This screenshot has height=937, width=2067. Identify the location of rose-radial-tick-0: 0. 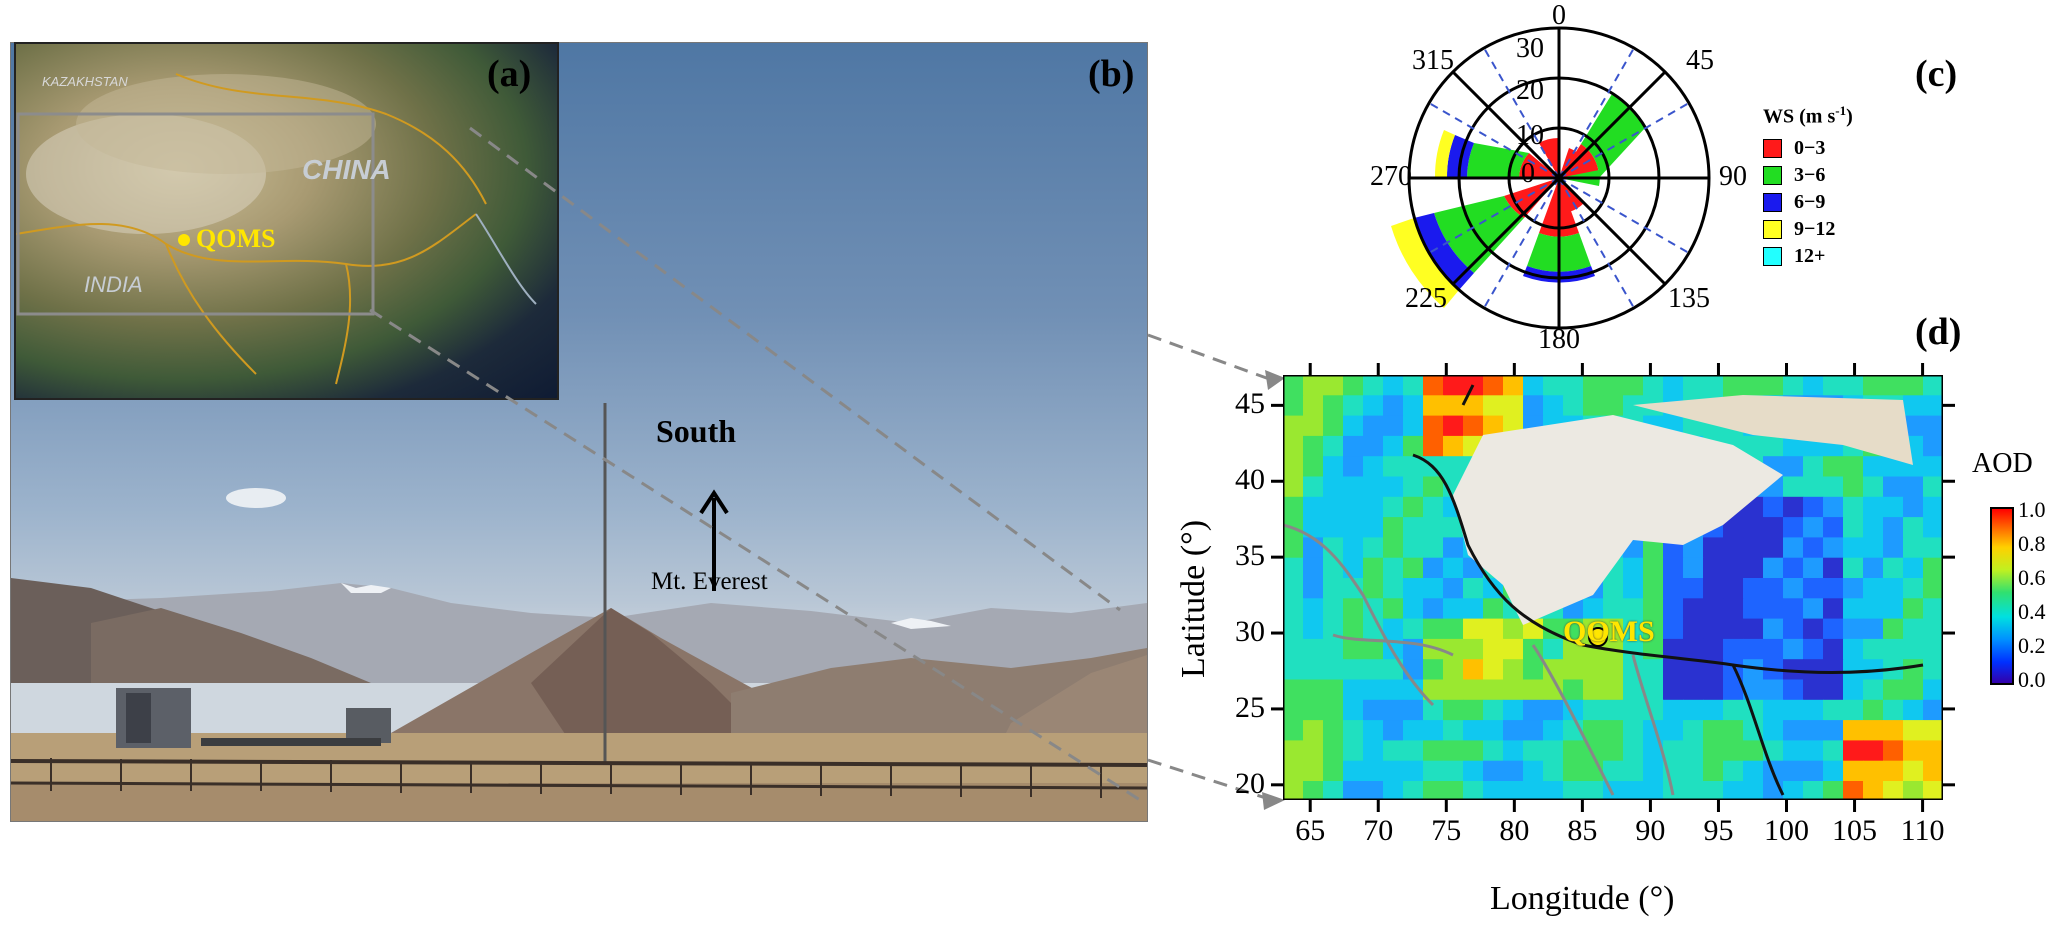
(1528, 173).